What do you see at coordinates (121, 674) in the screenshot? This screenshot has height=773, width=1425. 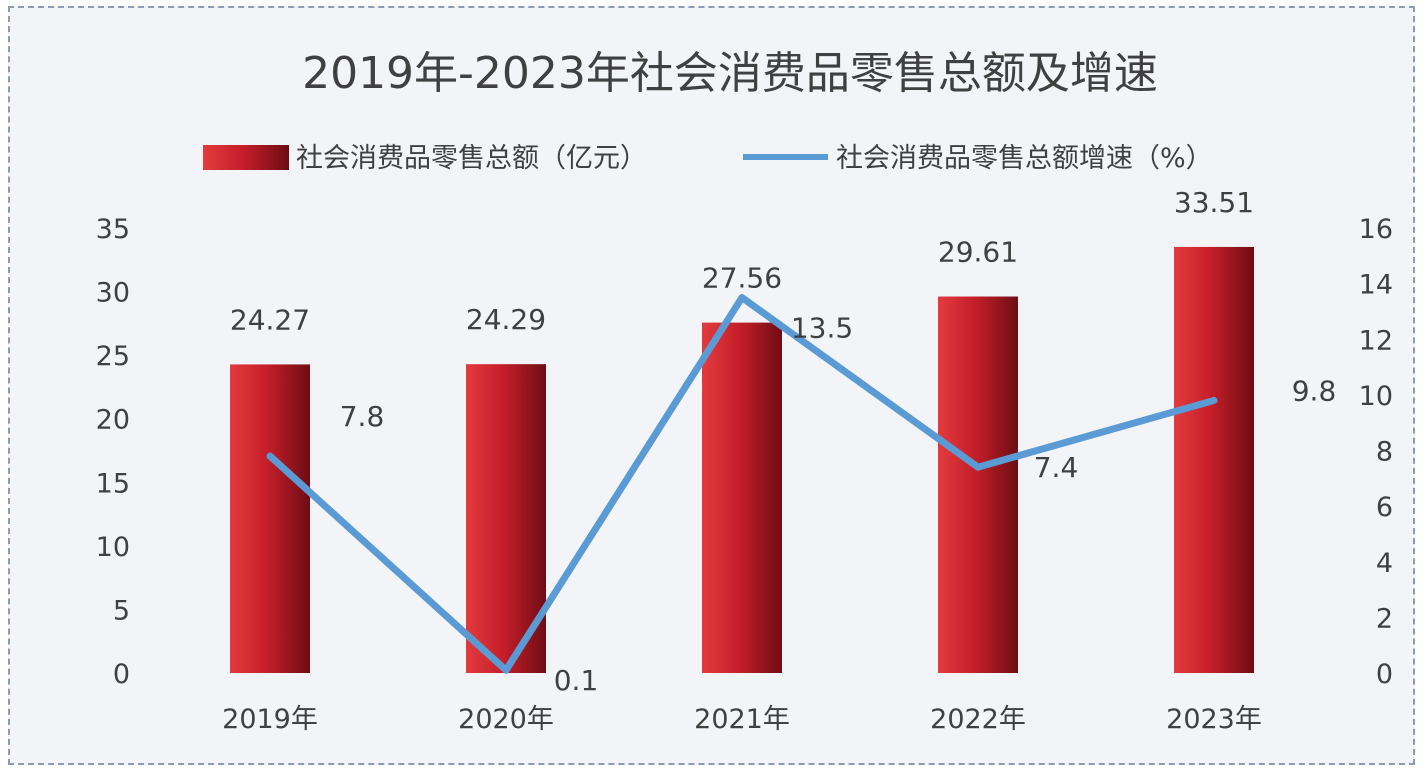 I see `y-left-tick-label: 0` at bounding box center [121, 674].